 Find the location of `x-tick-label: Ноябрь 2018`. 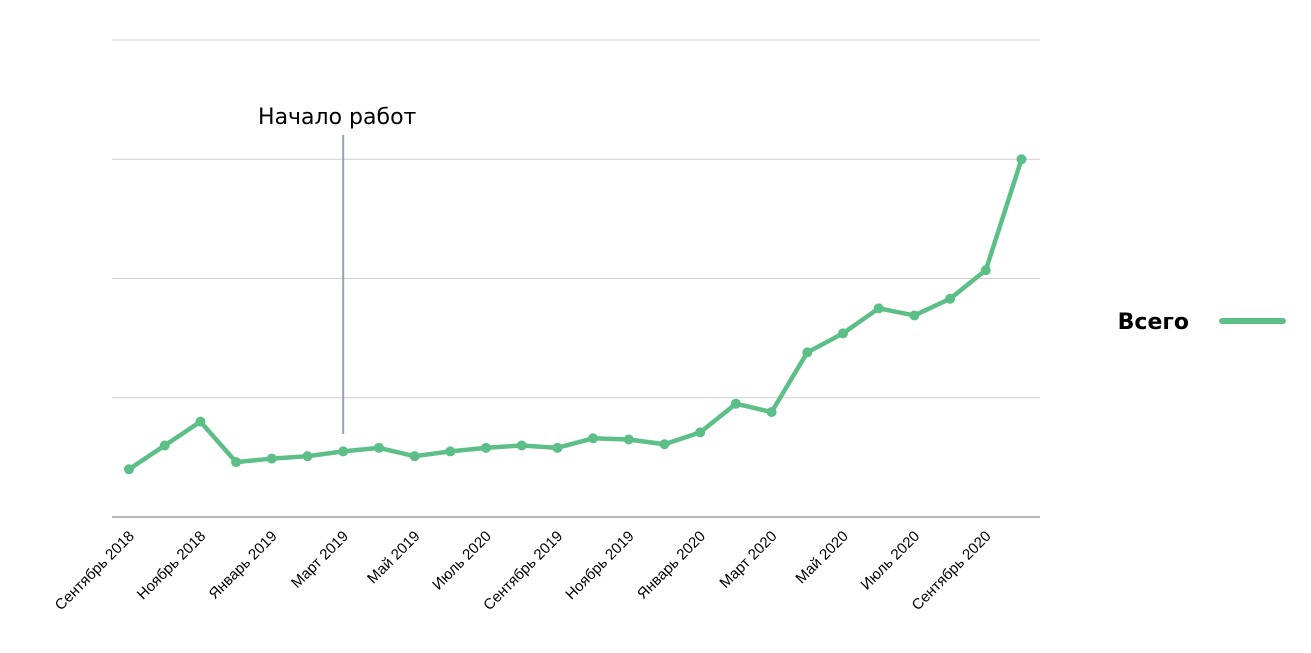

x-tick-label: Ноябрь 2018 is located at coordinates (171, 565).